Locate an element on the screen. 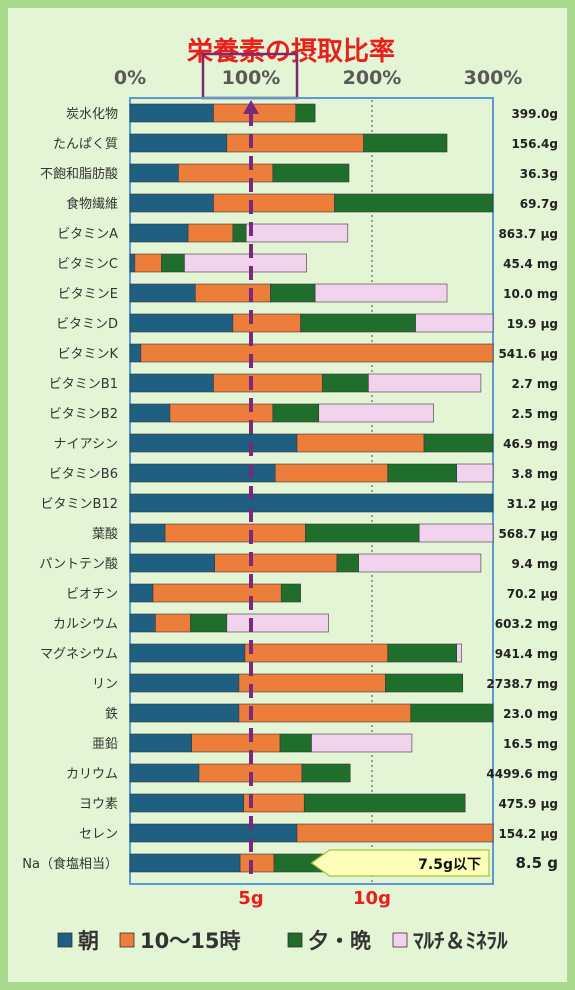 This screenshot has width=575, height=990. intake-amount-label: 19.9 μg is located at coordinates (532, 324).